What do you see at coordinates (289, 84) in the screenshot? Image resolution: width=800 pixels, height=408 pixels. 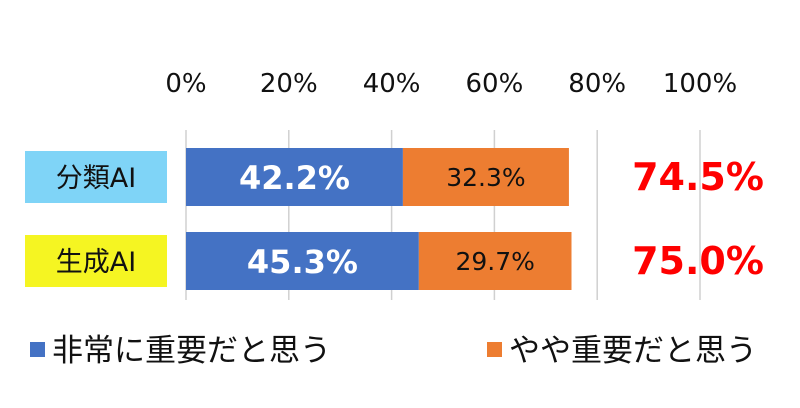 I see `x-tick-label: 20%` at bounding box center [289, 84].